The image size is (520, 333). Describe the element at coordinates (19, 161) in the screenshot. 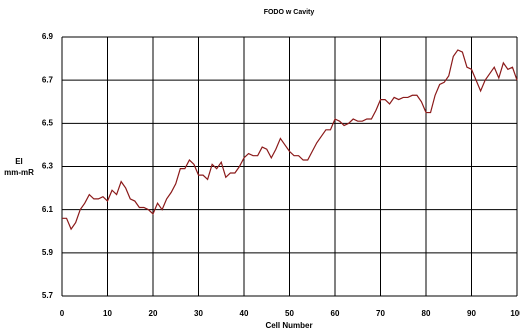

I see `y-axis-label: El` at that location.